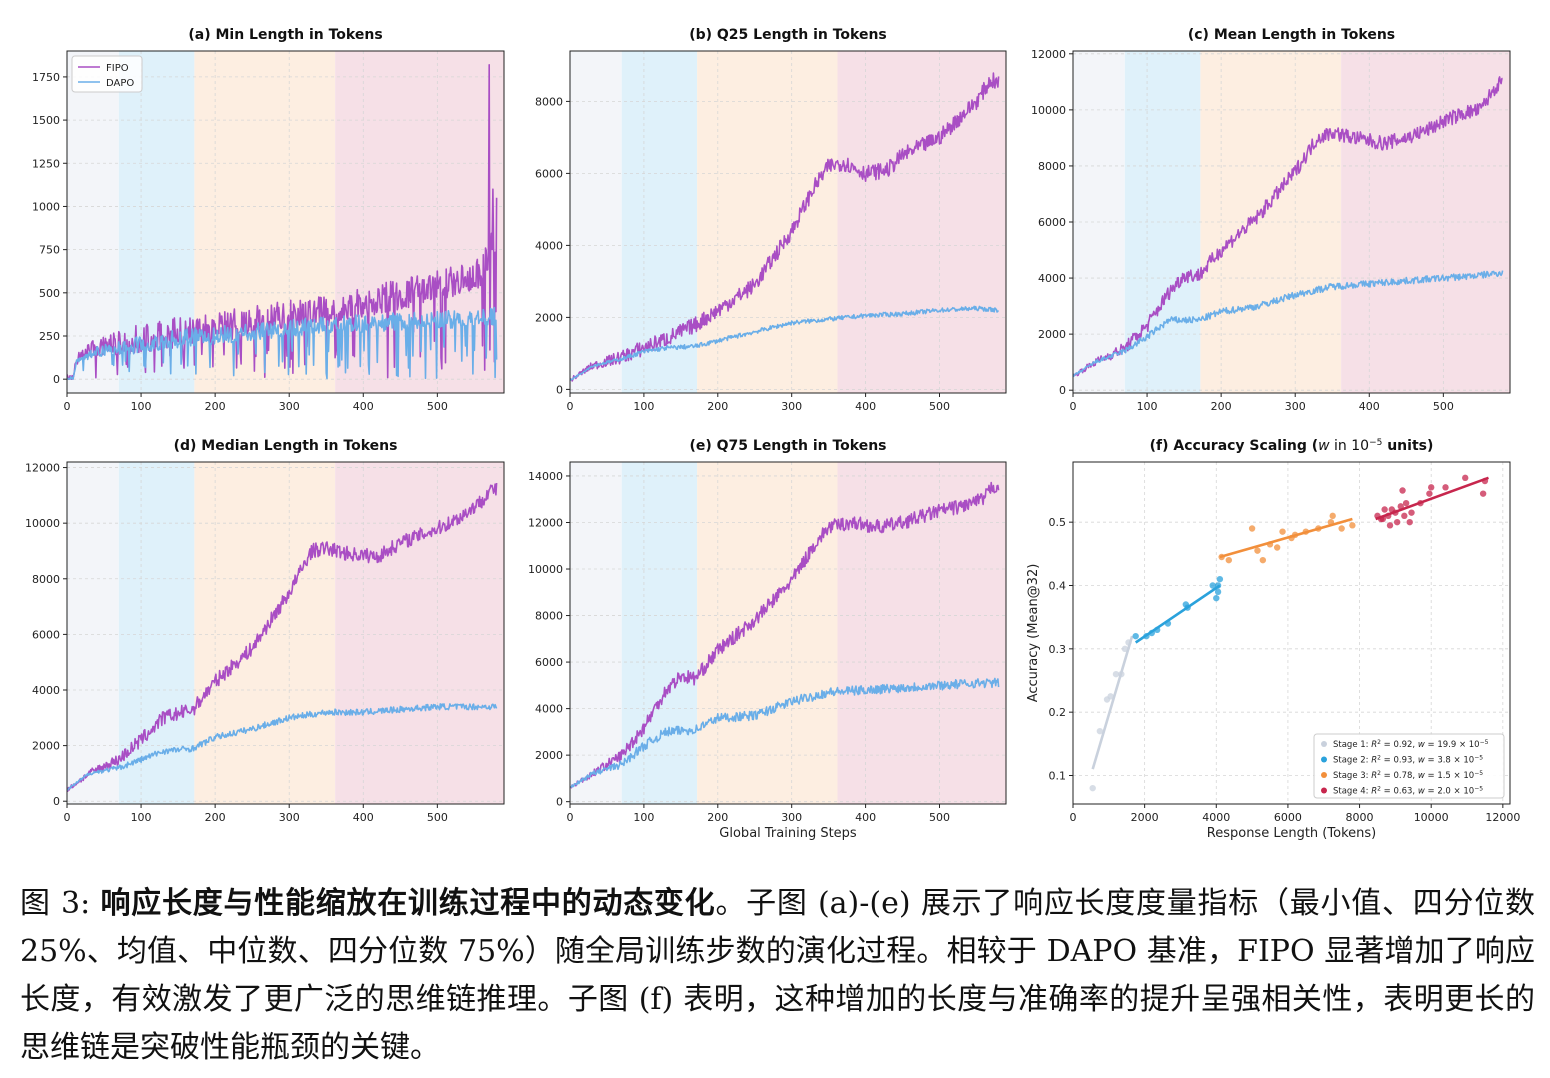 The width and height of the screenshot is (1550, 1078). Describe the element at coordinates (1449, 792) in the screenshot. I see `legend-part: = 2.0 × 10` at that location.